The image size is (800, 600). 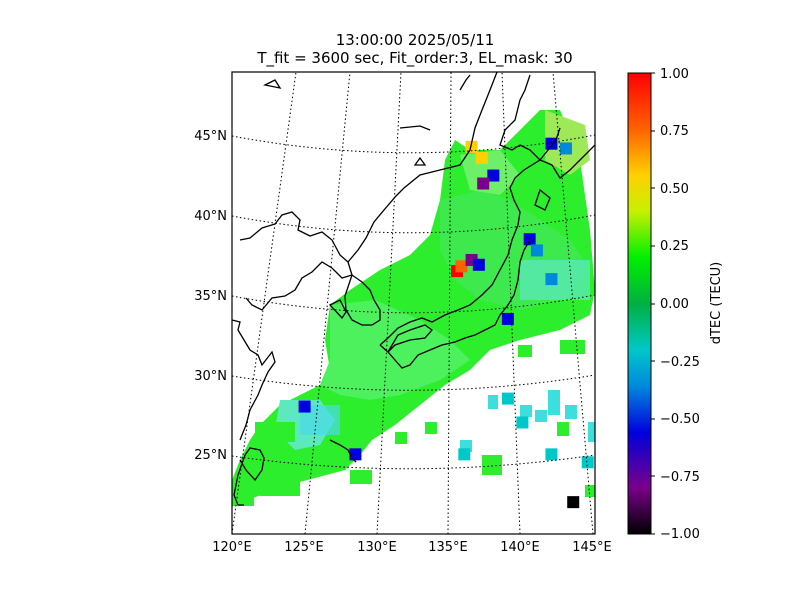 What do you see at coordinates (674, 189) in the screenshot?
I see `colorbar-tick-label: 0.50` at bounding box center [674, 189].